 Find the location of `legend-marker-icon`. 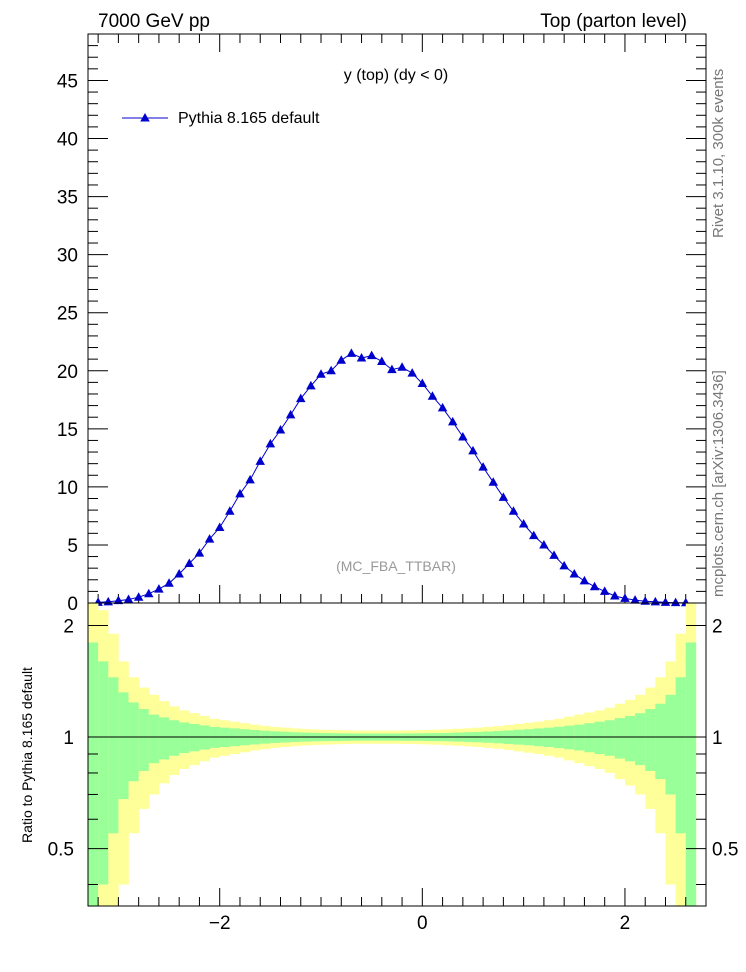

legend-marker-icon is located at coordinates (145, 117).